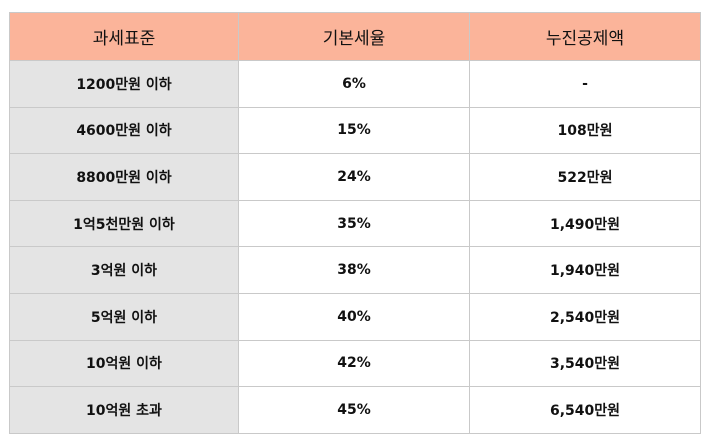  I want to click on rate-cell: 40%, so click(354, 316).